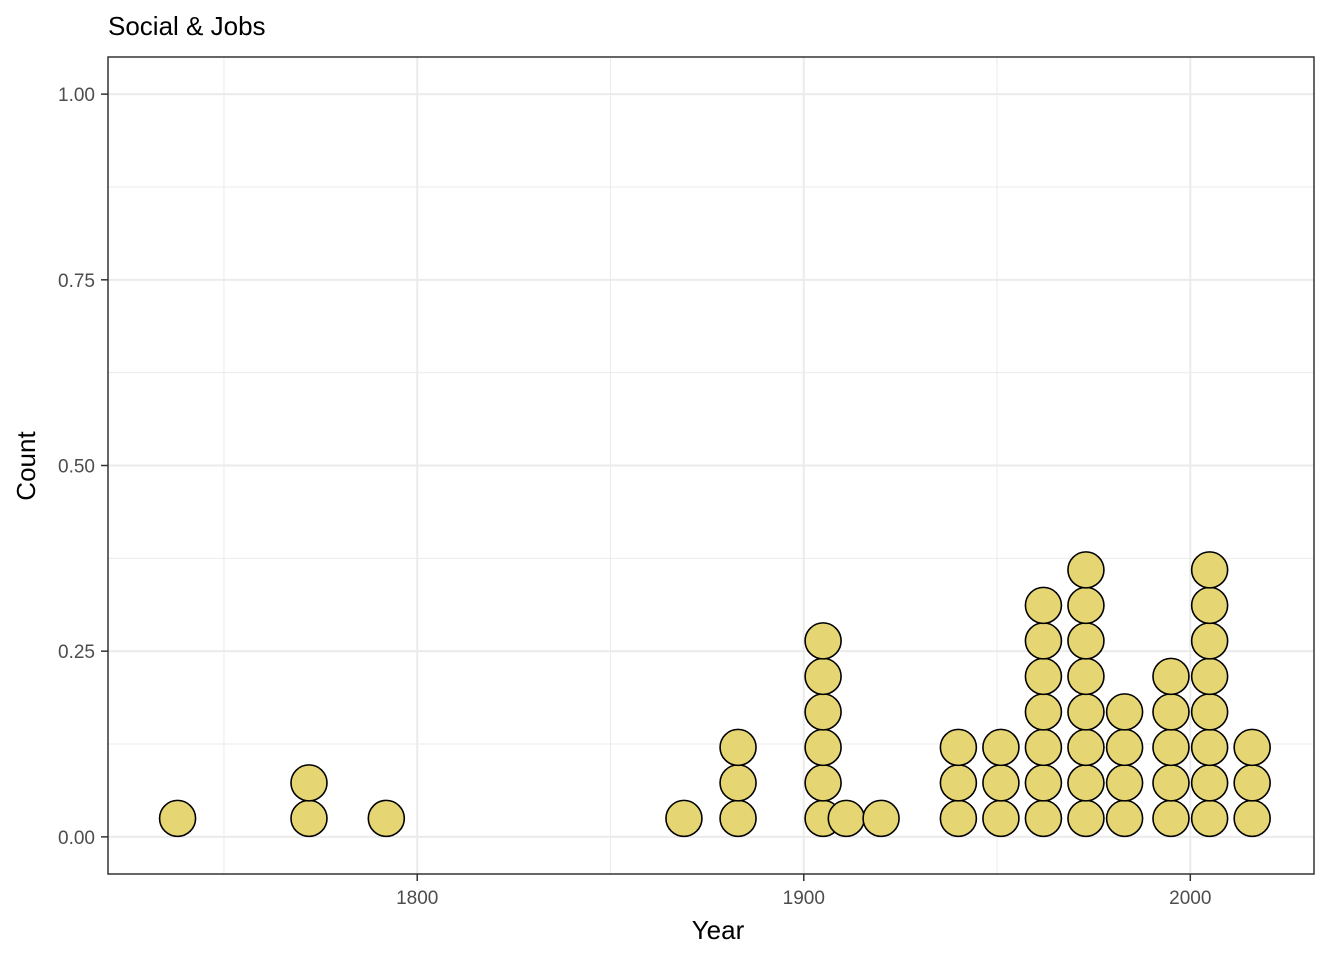 Image resolution: width=1344 pixels, height=960 pixels. What do you see at coordinates (417, 898) in the screenshot?
I see `x-tick-label: 1800` at bounding box center [417, 898].